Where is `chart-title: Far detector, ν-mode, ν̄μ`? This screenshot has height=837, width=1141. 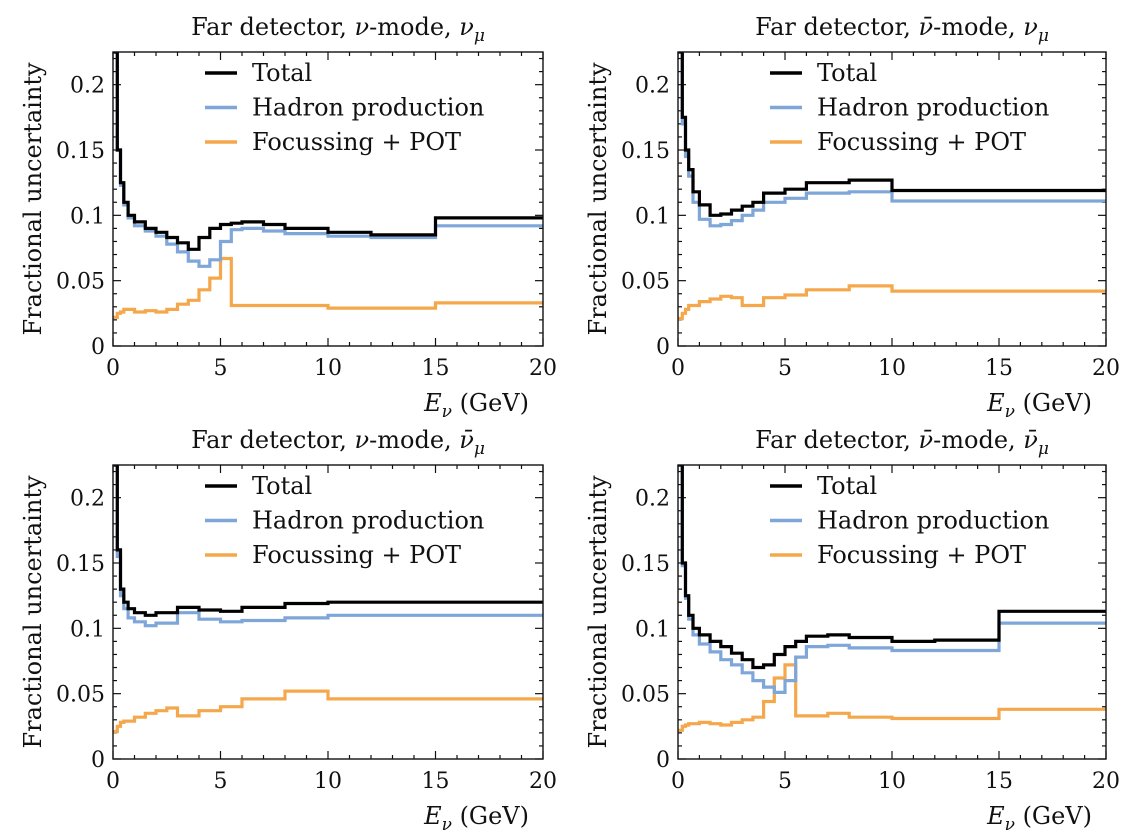 chart-title: Far detector, ν-mode, ν̄μ is located at coordinates (338, 442).